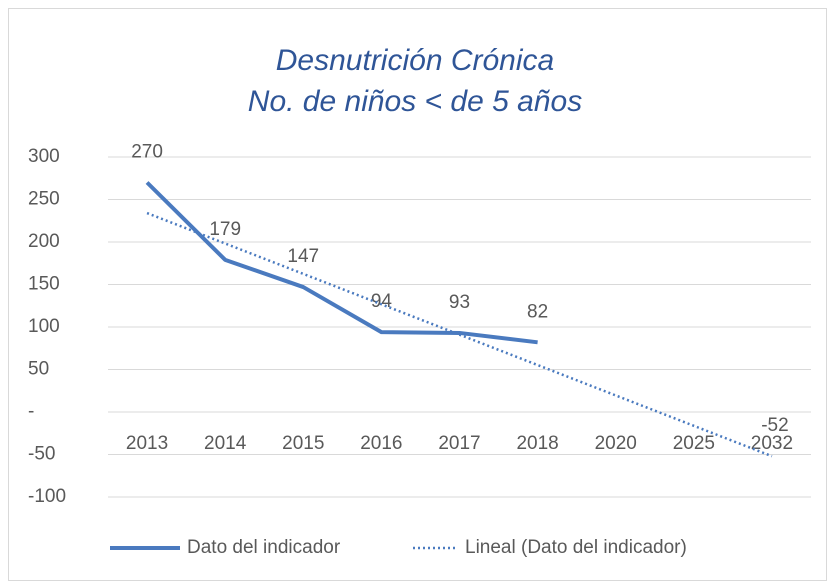 Image resolution: width=828 pixels, height=582 pixels. What do you see at coordinates (459, 302) in the screenshot?
I see `data-label: 93` at bounding box center [459, 302].